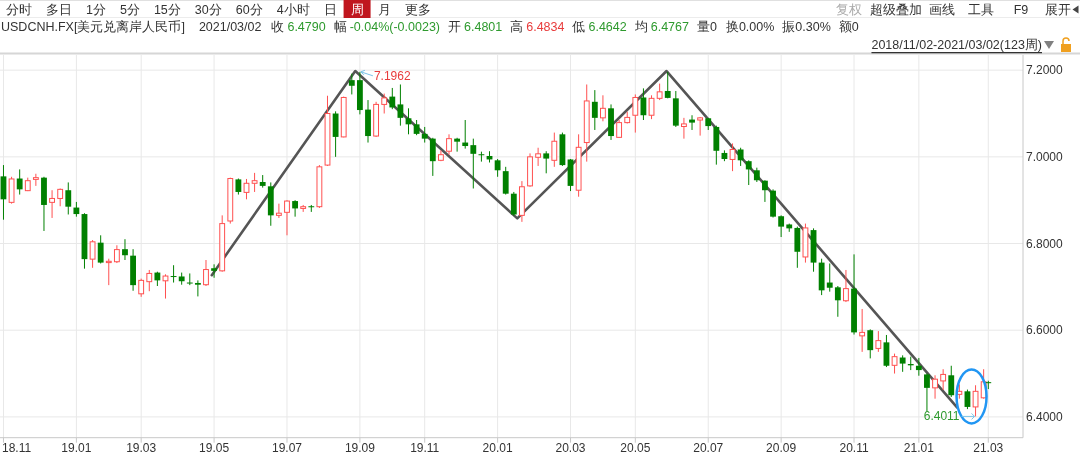  Describe the element at coordinates (781, 448) in the screenshot. I see `x-tick-label: 20.09` at that location.